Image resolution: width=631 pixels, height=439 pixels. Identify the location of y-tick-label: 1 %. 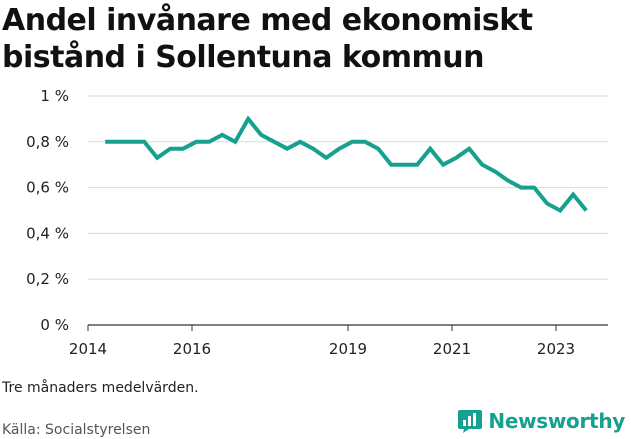
(54, 96).